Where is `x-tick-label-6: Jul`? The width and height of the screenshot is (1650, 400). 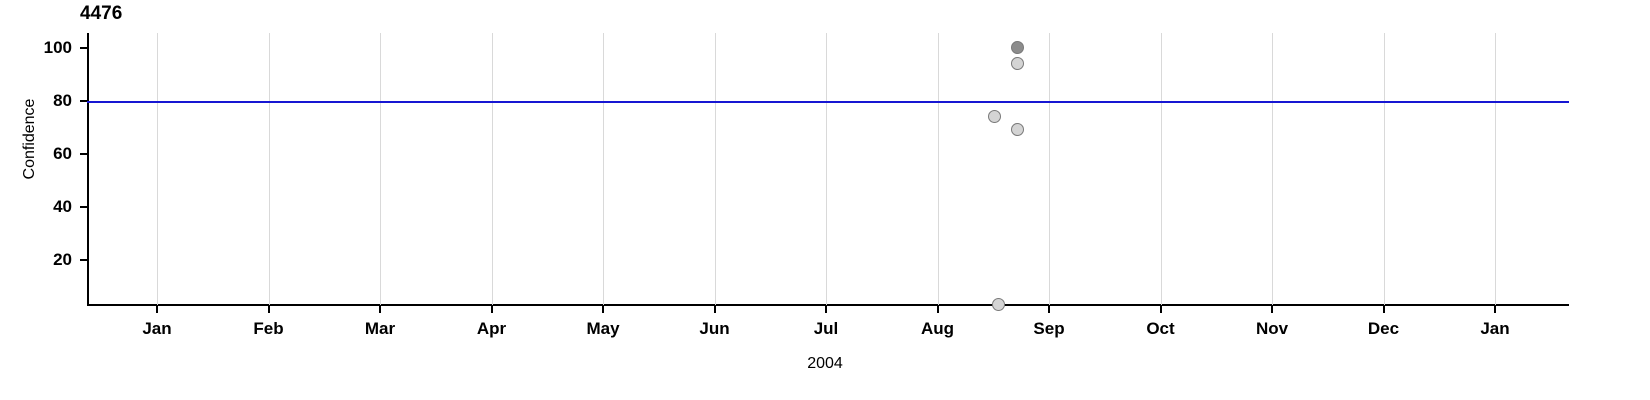 x-tick-label-6: Jul is located at coordinates (826, 328).